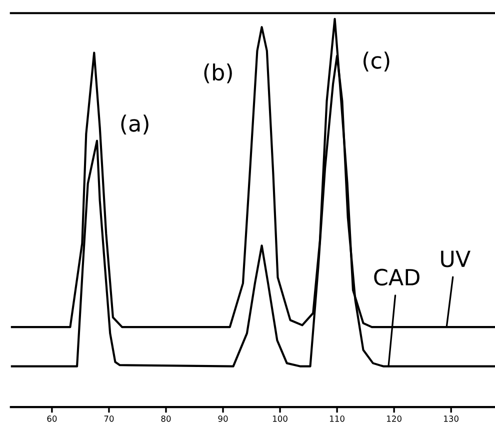 The width and height of the screenshot is (495, 424). I want to click on annotation: (a), so click(134, 124).